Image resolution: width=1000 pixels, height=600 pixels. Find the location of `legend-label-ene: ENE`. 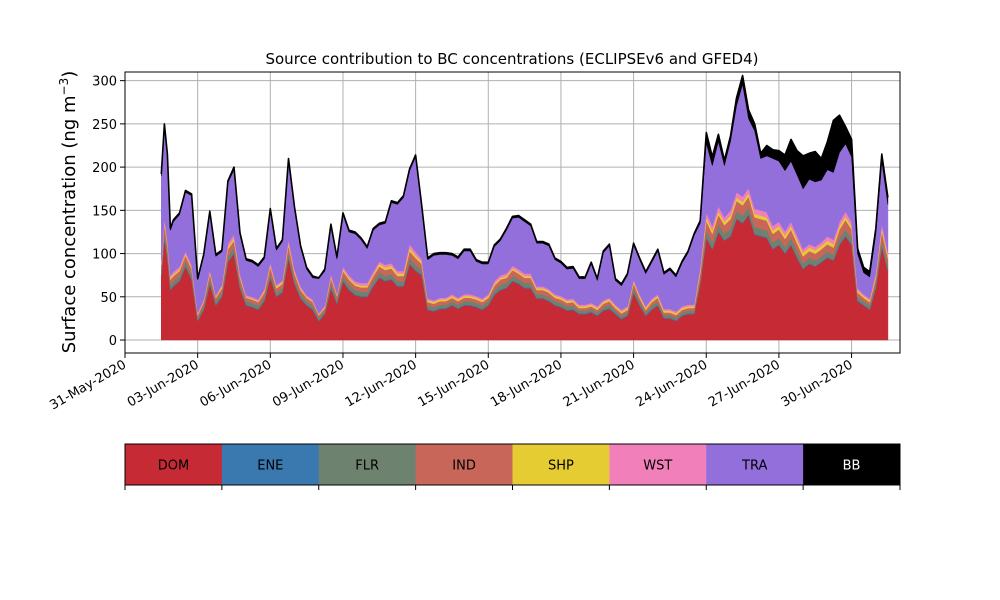

legend-label-ene: ENE is located at coordinates (270, 466).